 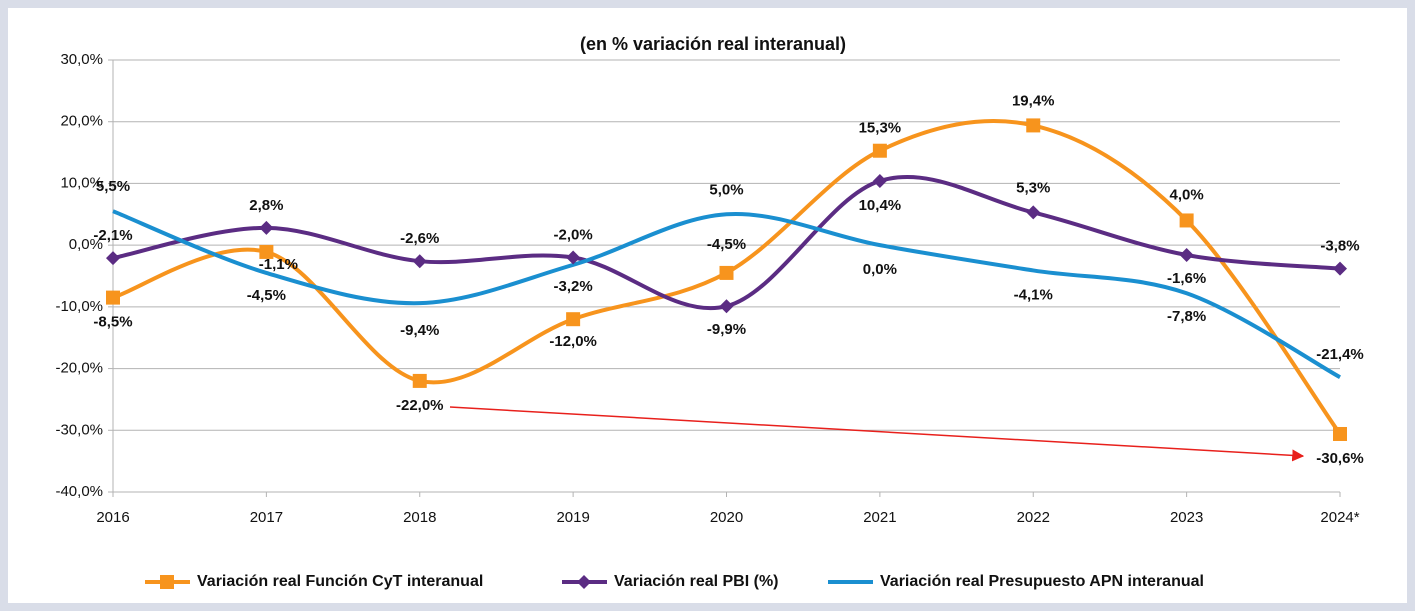 I want to click on value-label: -2,6%, so click(x=419, y=238).